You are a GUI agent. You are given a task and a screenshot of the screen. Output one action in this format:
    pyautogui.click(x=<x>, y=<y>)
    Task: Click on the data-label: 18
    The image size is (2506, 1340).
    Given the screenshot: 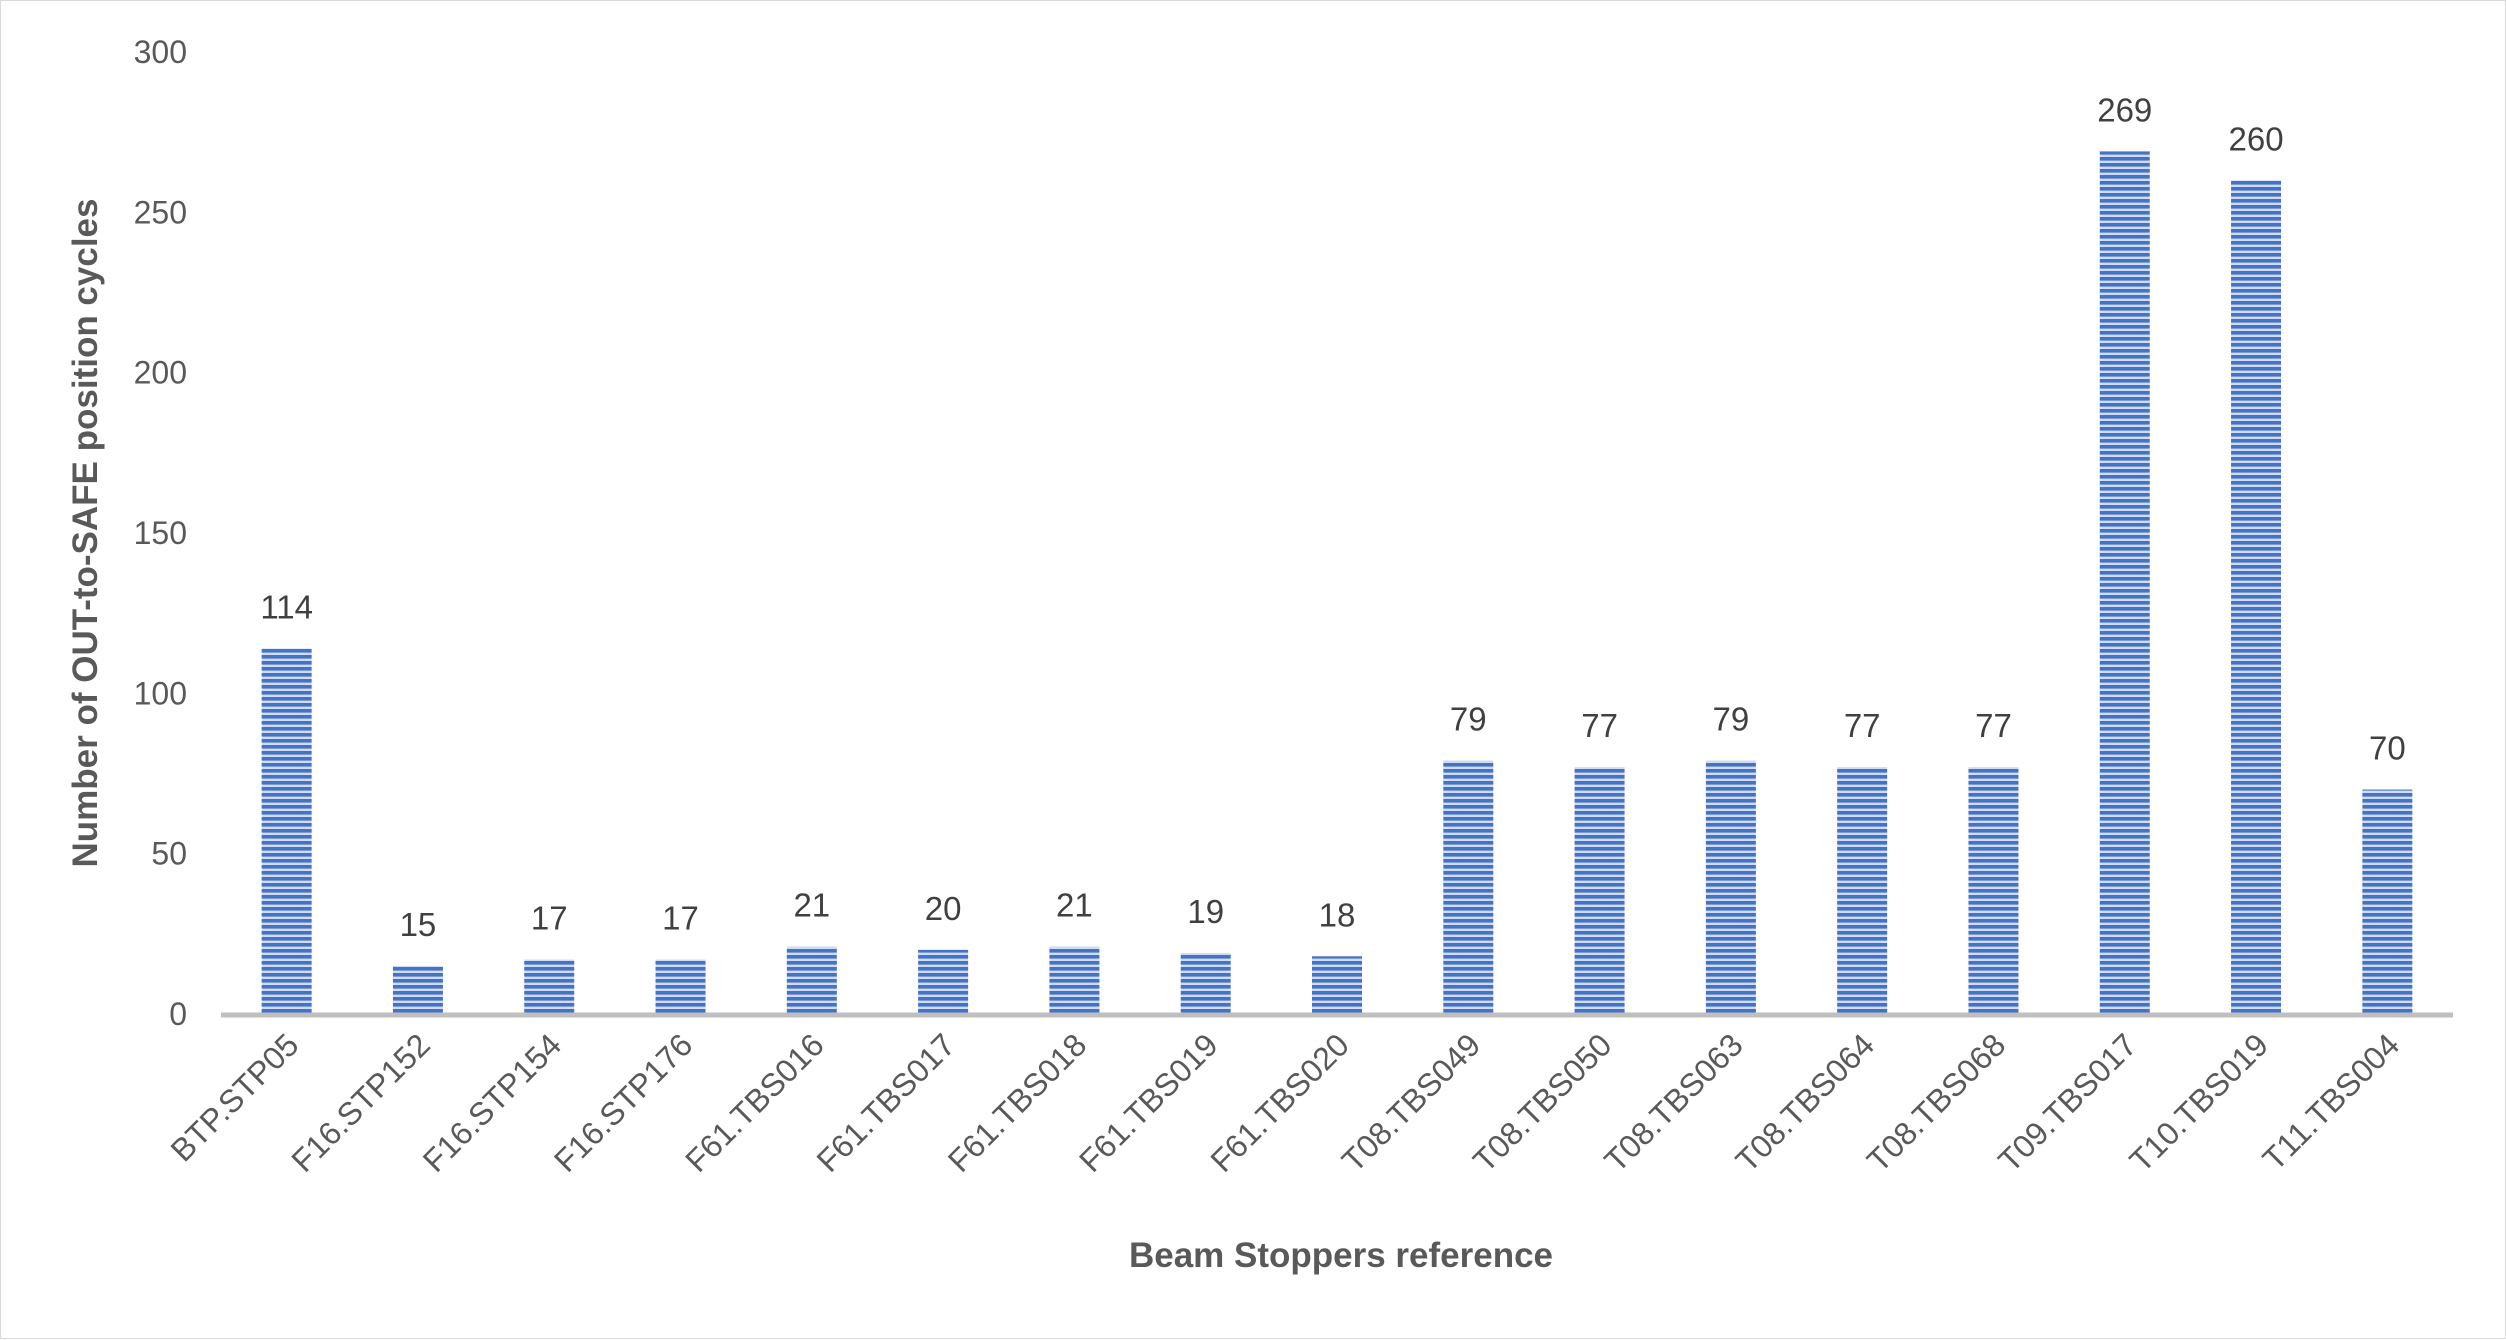 What is the action you would take?
    pyautogui.click(x=1337, y=914)
    